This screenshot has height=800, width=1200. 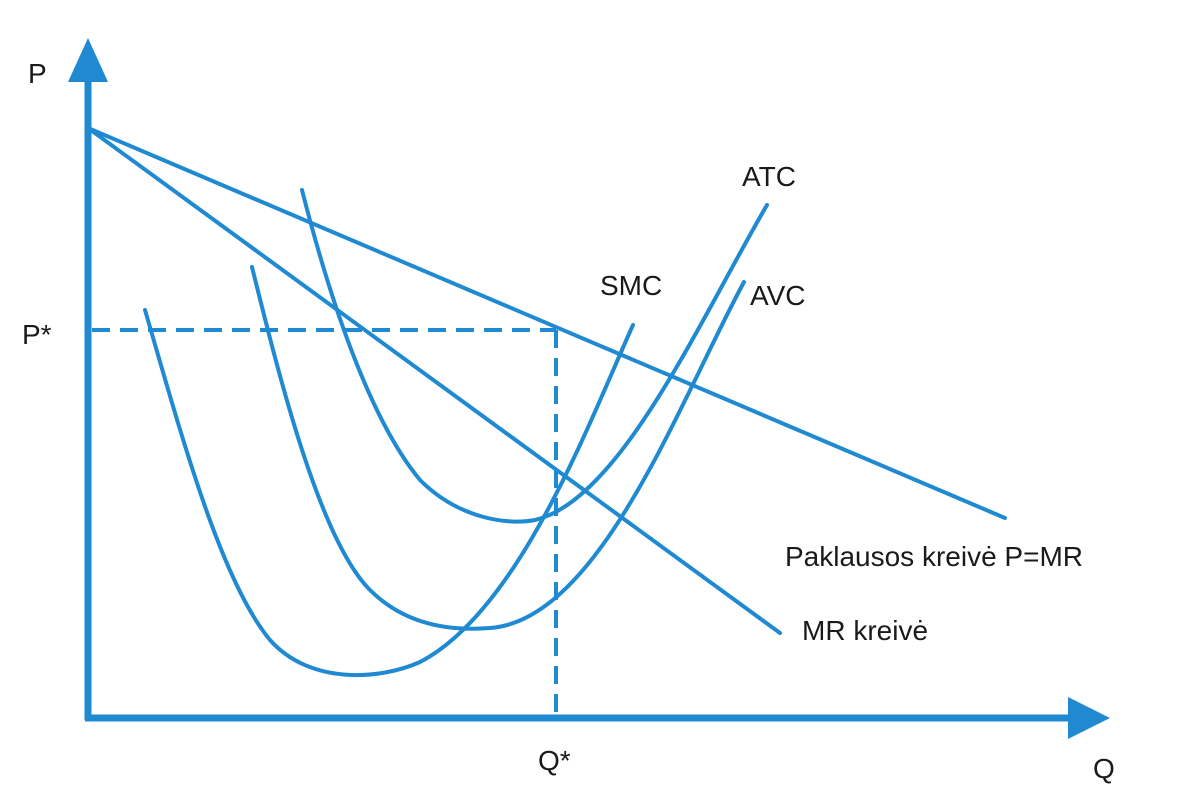 What do you see at coordinates (778, 295) in the screenshot?
I see `avc-label: AVC` at bounding box center [778, 295].